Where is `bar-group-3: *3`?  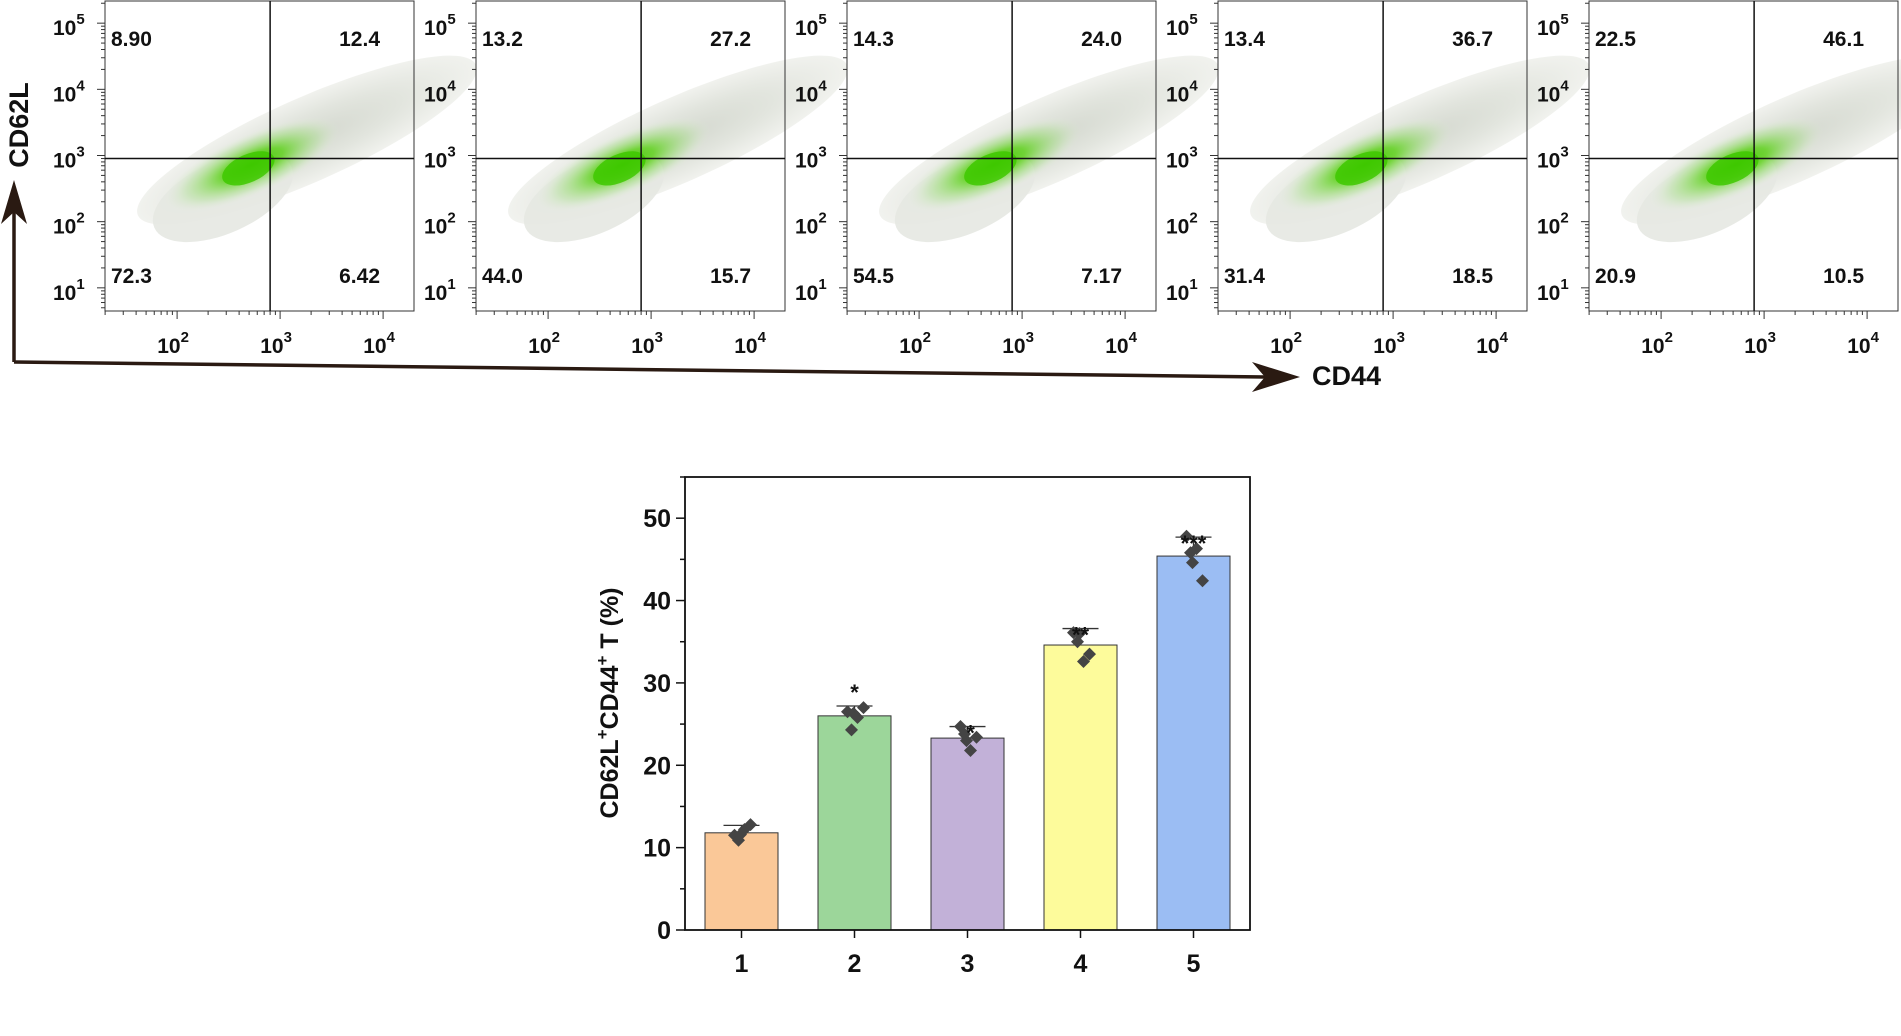 bar-group-3: *3 is located at coordinates (967, 849).